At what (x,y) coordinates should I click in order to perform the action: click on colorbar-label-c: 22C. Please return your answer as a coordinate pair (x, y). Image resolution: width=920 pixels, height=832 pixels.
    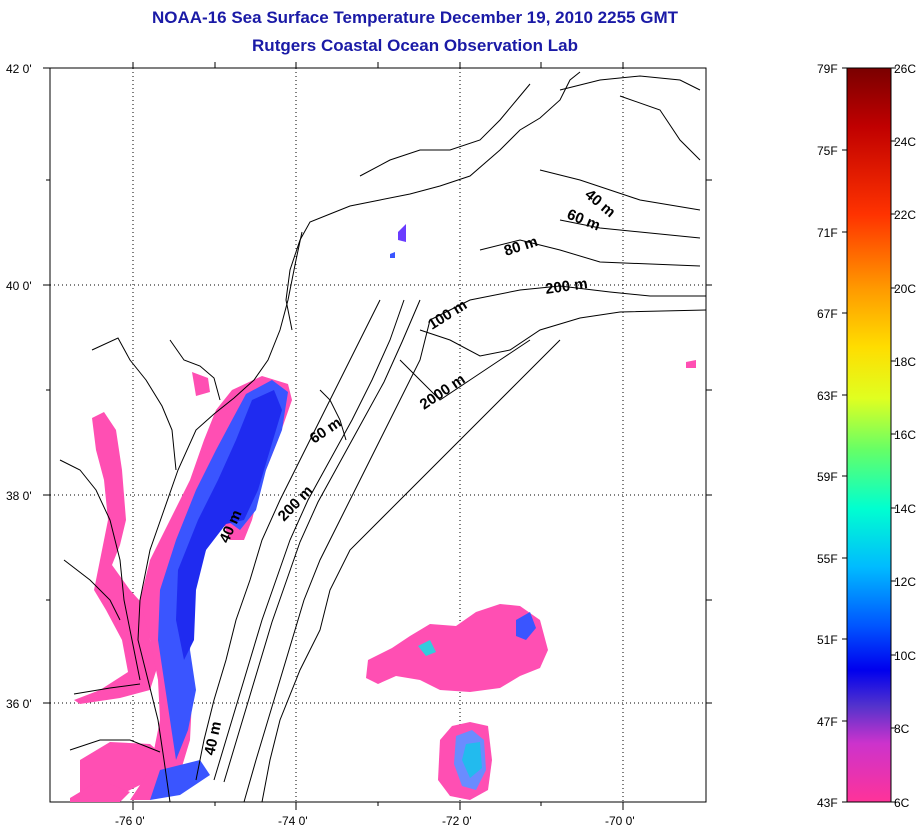
    Looking at the image, I should click on (905, 215).